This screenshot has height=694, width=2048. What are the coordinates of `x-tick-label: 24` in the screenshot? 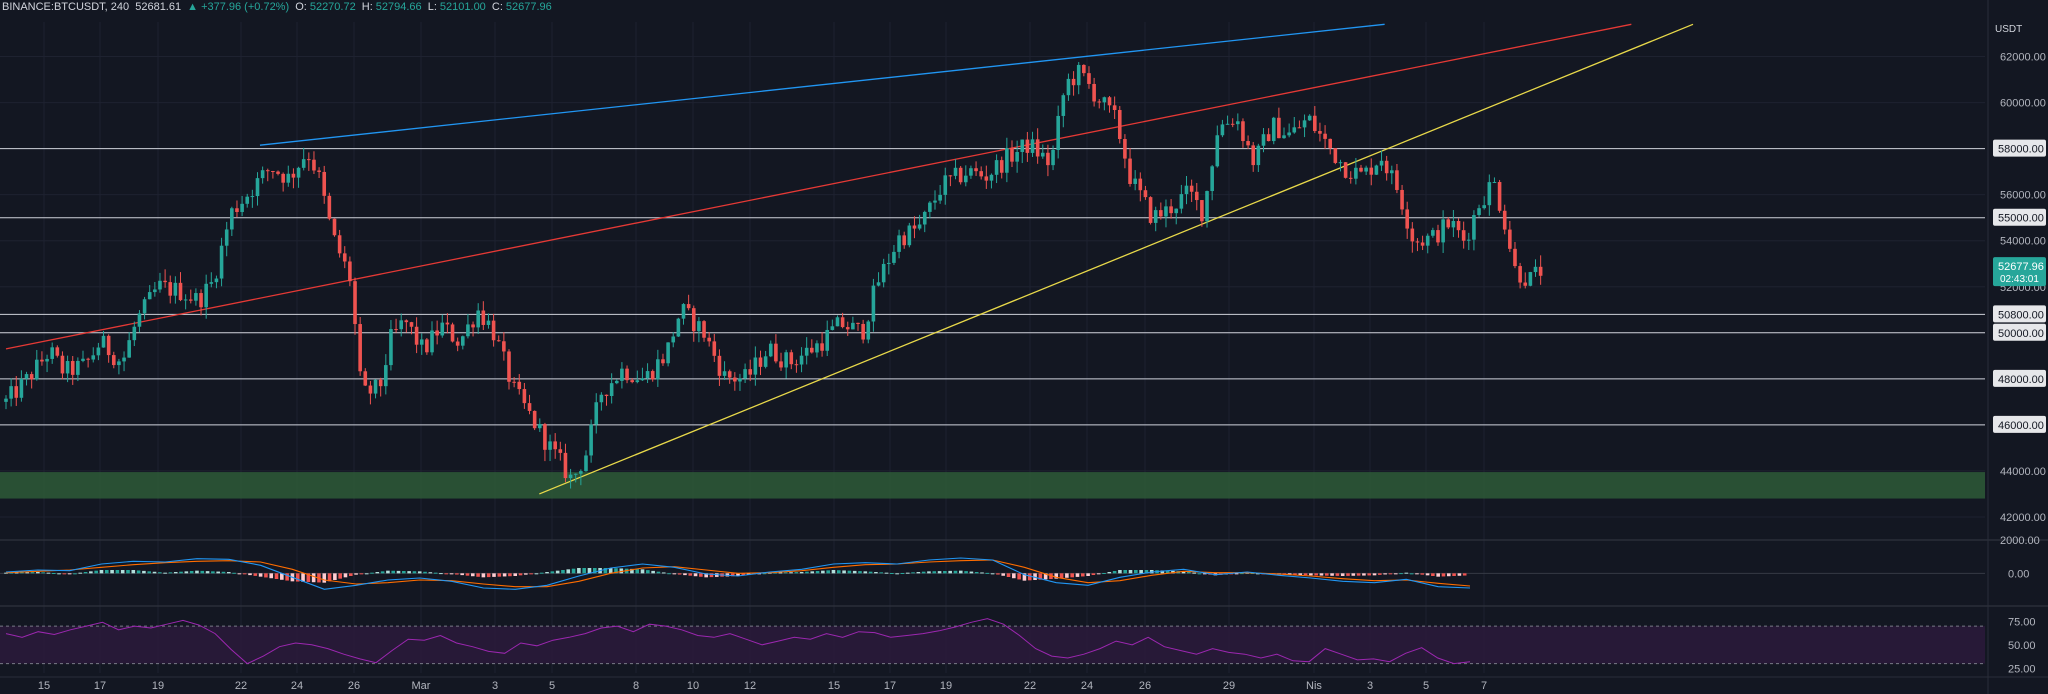 It's located at (297, 686).